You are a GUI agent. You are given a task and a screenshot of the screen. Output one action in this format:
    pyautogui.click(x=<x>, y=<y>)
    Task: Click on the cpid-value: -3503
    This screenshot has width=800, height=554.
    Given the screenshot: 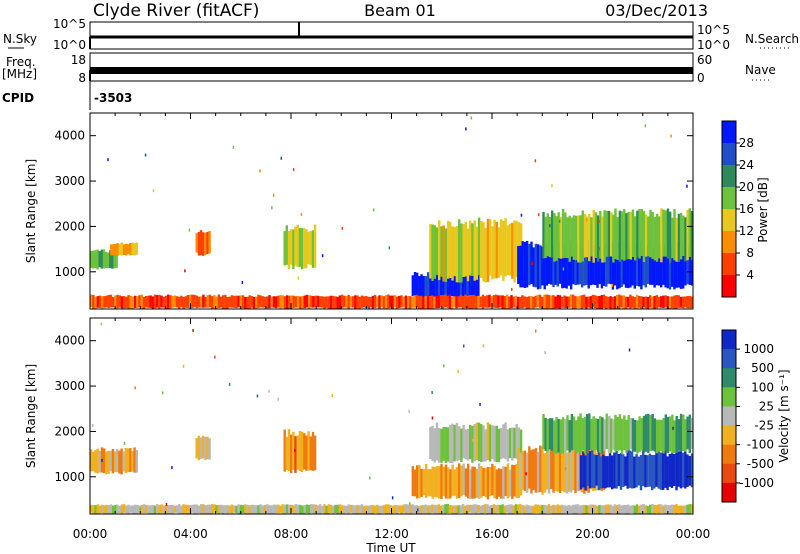 What is the action you would take?
    pyautogui.click(x=113, y=98)
    